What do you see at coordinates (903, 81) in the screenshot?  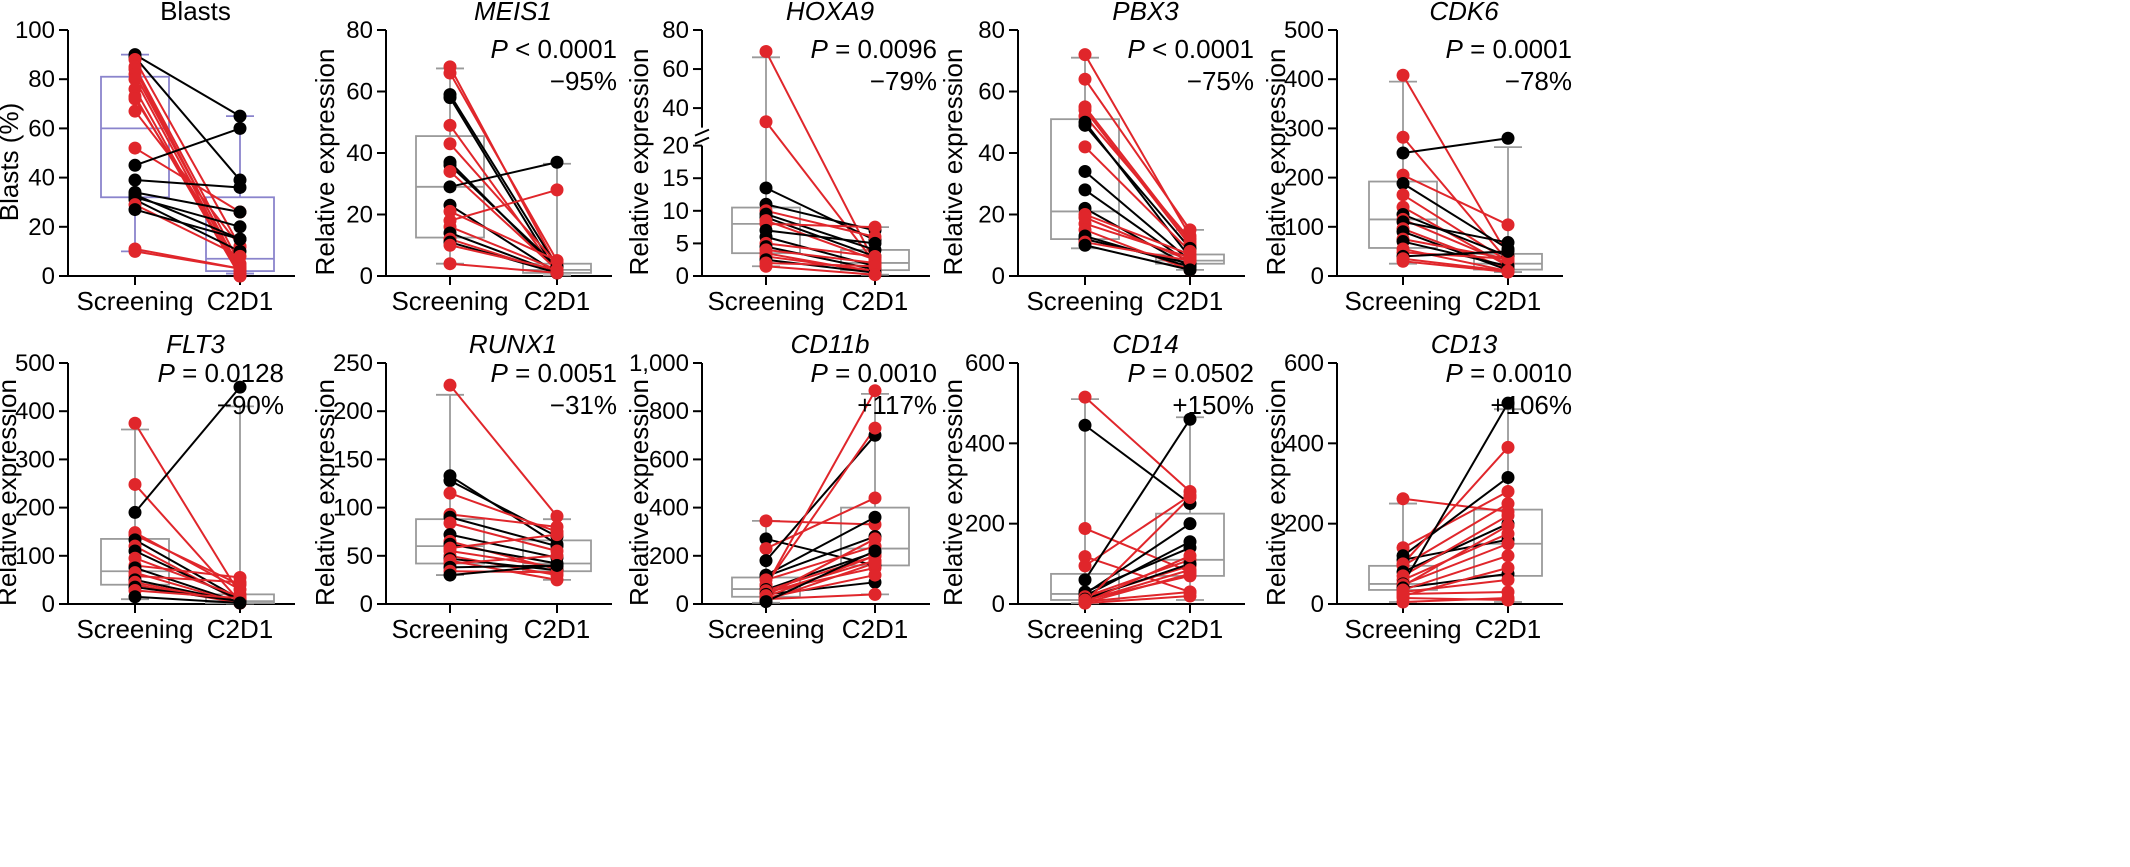 I see `percent-change-label: −79%` at bounding box center [903, 81].